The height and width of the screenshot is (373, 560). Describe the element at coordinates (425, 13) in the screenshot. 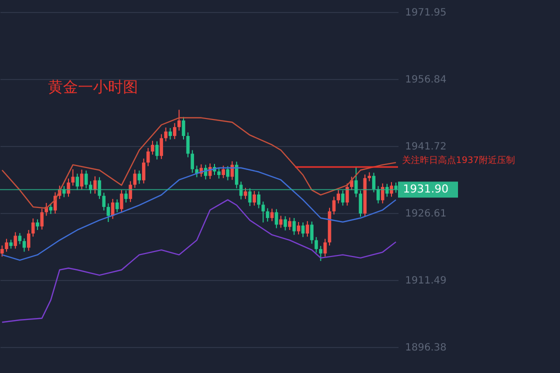

I see `y-tick-label: 1971.95` at that location.